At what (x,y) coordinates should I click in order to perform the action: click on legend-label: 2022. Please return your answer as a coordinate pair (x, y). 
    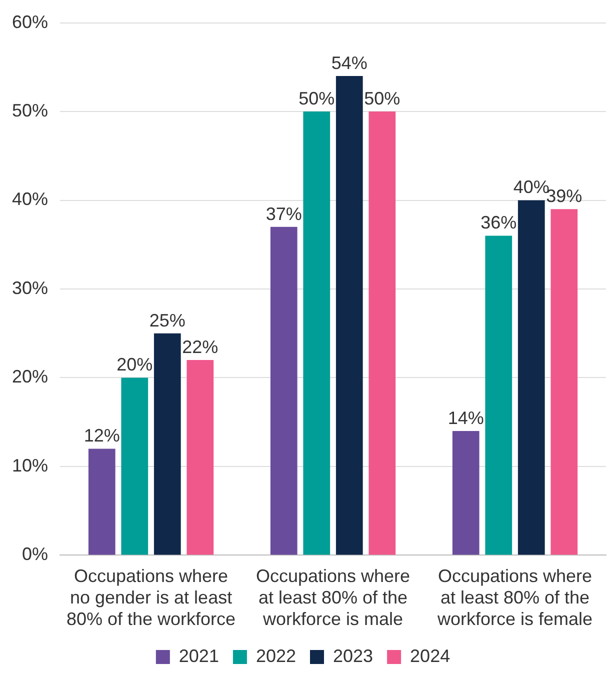
    Looking at the image, I should click on (276, 656).